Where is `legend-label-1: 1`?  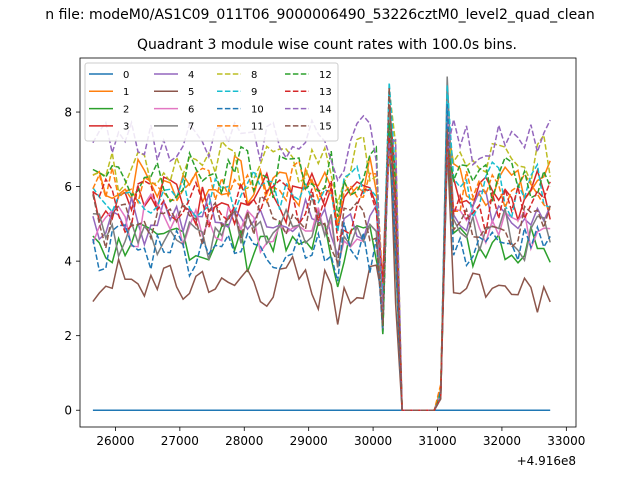 legend-label-1: 1 is located at coordinates (126, 92).